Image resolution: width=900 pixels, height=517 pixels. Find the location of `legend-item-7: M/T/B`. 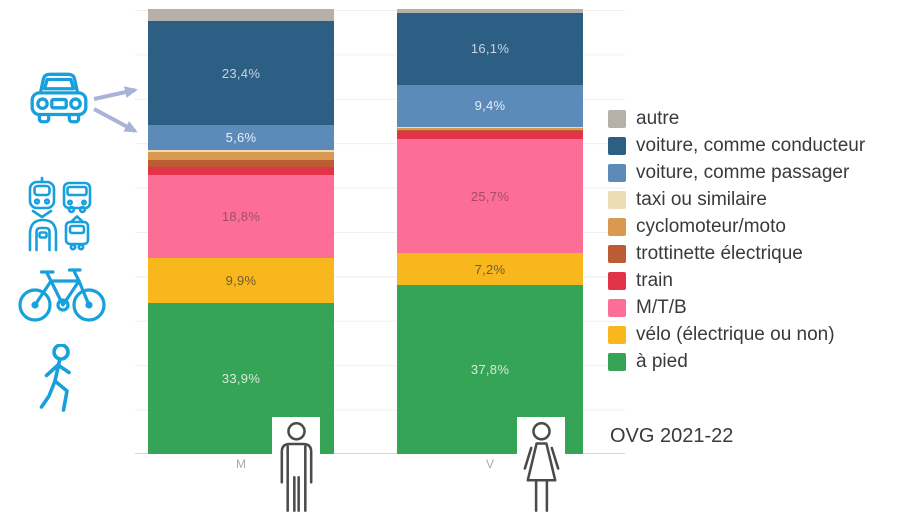

legend-item-7: M/T/B is located at coordinates (736, 308).